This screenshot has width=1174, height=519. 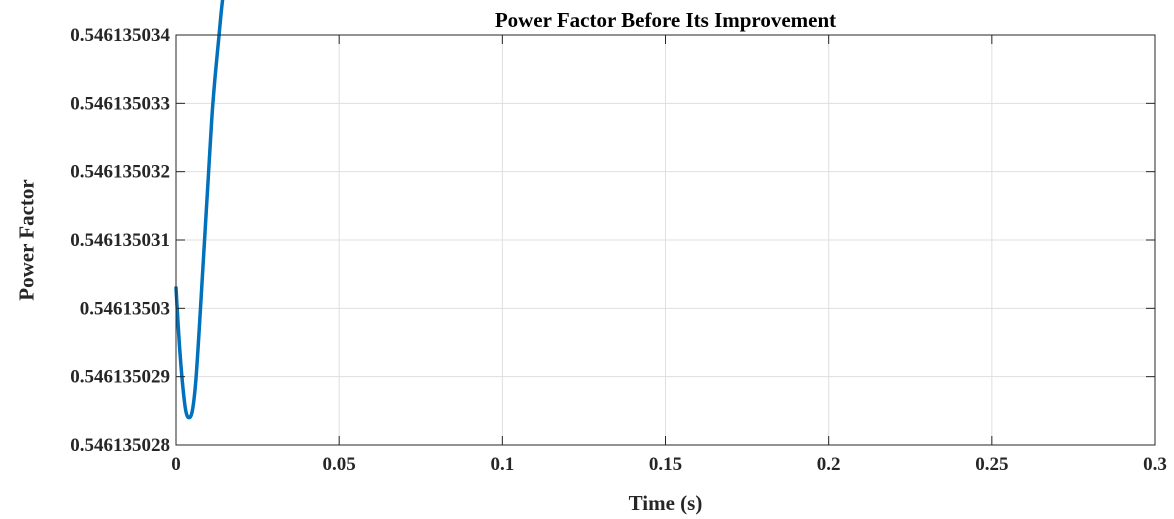 I want to click on x-tick-label: 0.05, so click(x=339, y=464).